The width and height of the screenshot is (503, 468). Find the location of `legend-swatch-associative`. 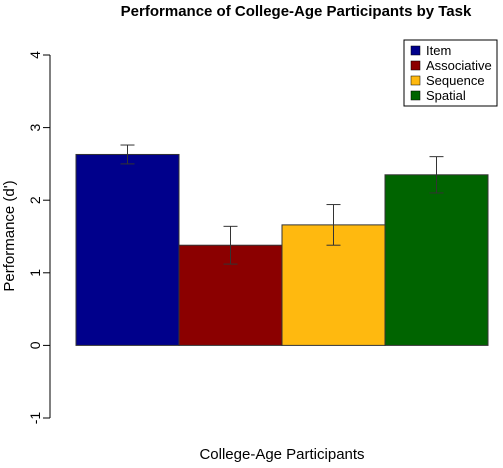

legend-swatch-associative is located at coordinates (415, 65).